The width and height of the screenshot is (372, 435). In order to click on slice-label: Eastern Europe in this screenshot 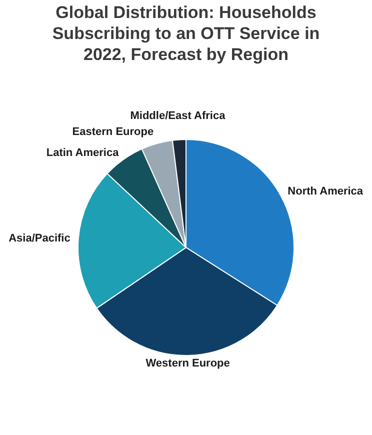, I will do `click(113, 132)`.